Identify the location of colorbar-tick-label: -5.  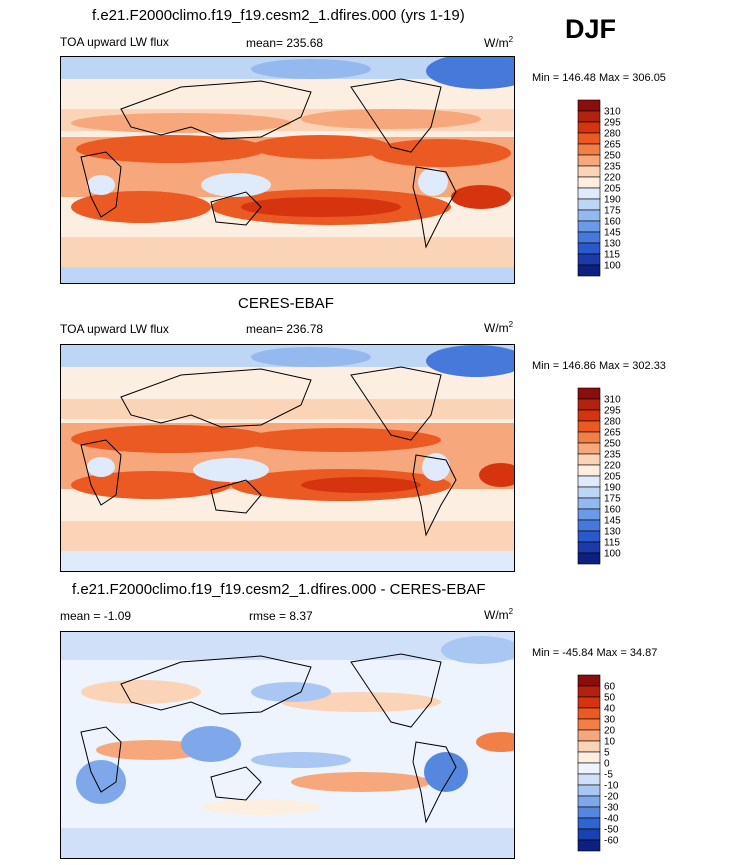
(608, 775).